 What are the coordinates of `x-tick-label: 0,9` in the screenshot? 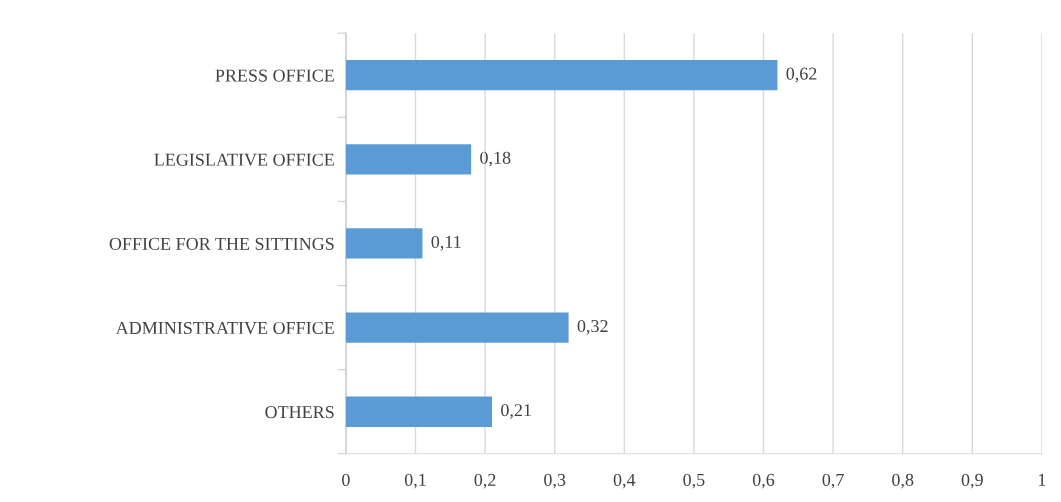 It's located at (972, 481).